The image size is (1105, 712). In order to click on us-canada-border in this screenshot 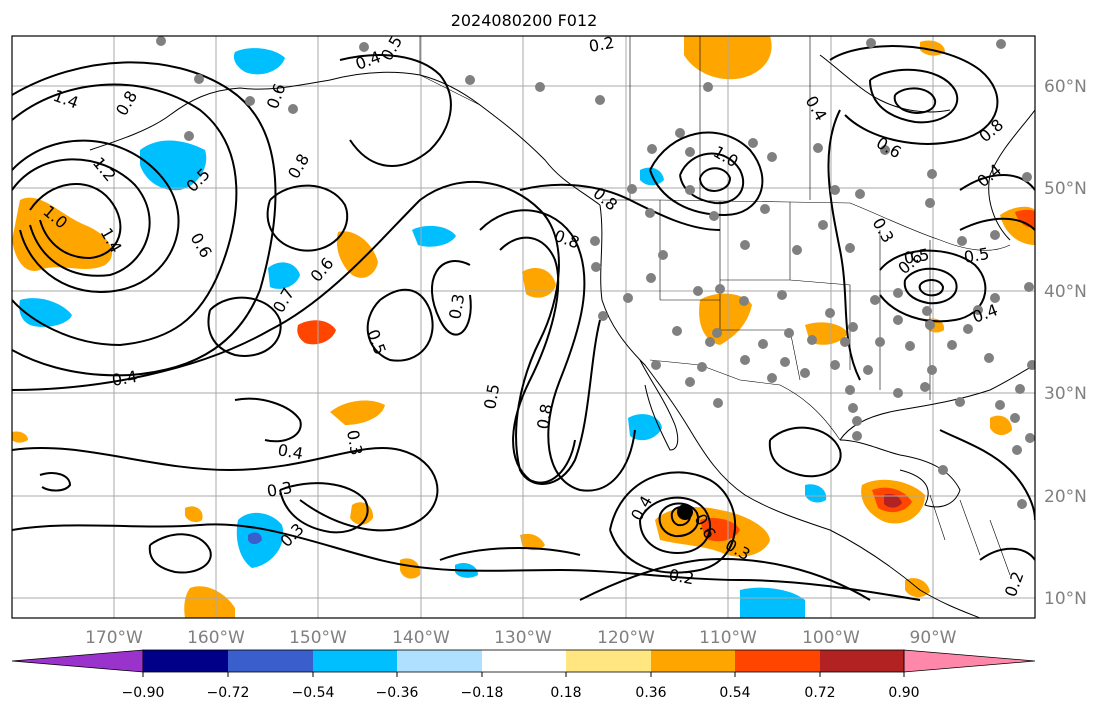, I will do `click(806, 225)`.